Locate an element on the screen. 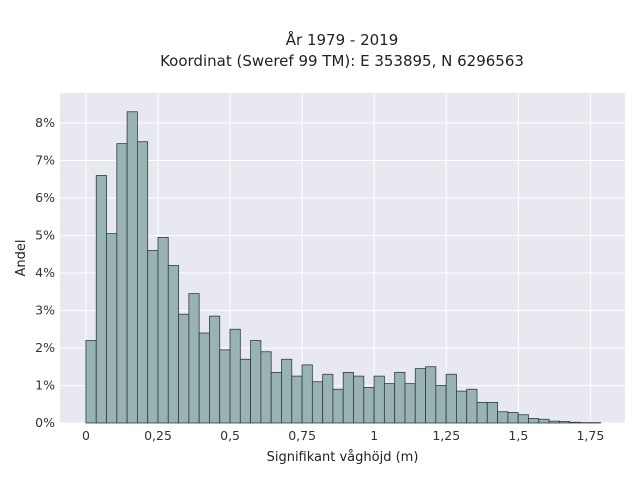 The image size is (640, 480). y-tick-label: 8% is located at coordinates (45, 122).